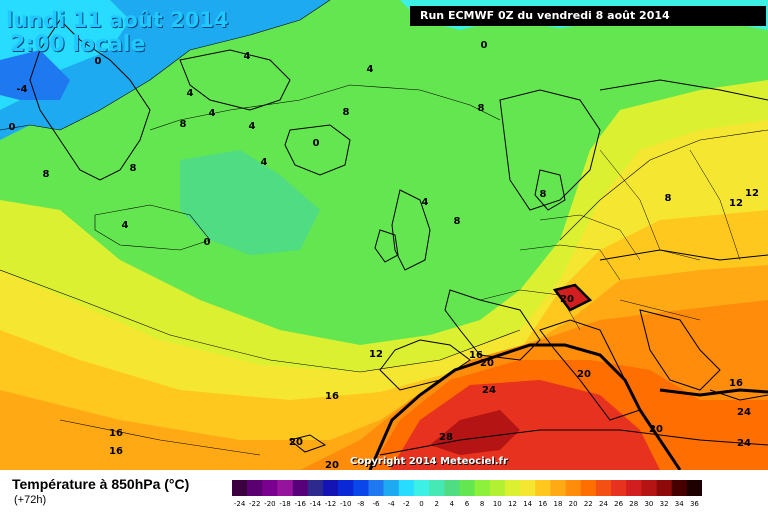 This screenshot has width=768, height=512. I want to click on forecast-date: lundi 11 août 2014, so click(117, 20).